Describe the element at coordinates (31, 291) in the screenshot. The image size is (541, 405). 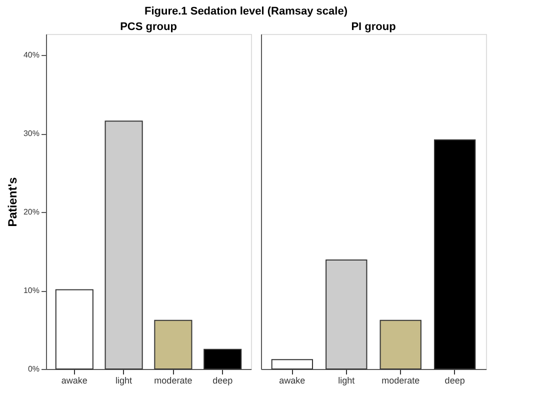
I see `y-tick-label: 10%` at that location.